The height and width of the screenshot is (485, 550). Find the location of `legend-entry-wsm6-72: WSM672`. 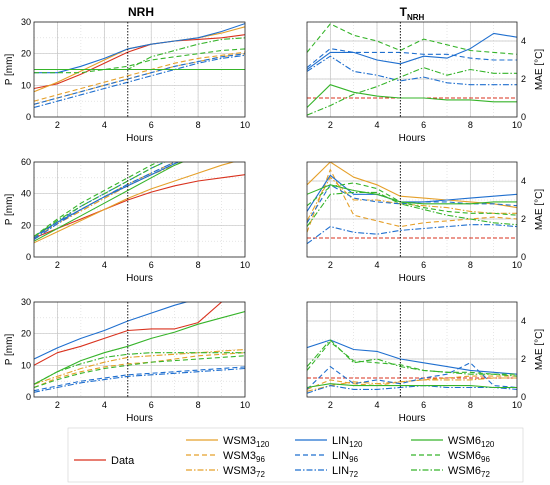

legend-entry-wsm6-72: WSM672 is located at coordinates (450, 472).